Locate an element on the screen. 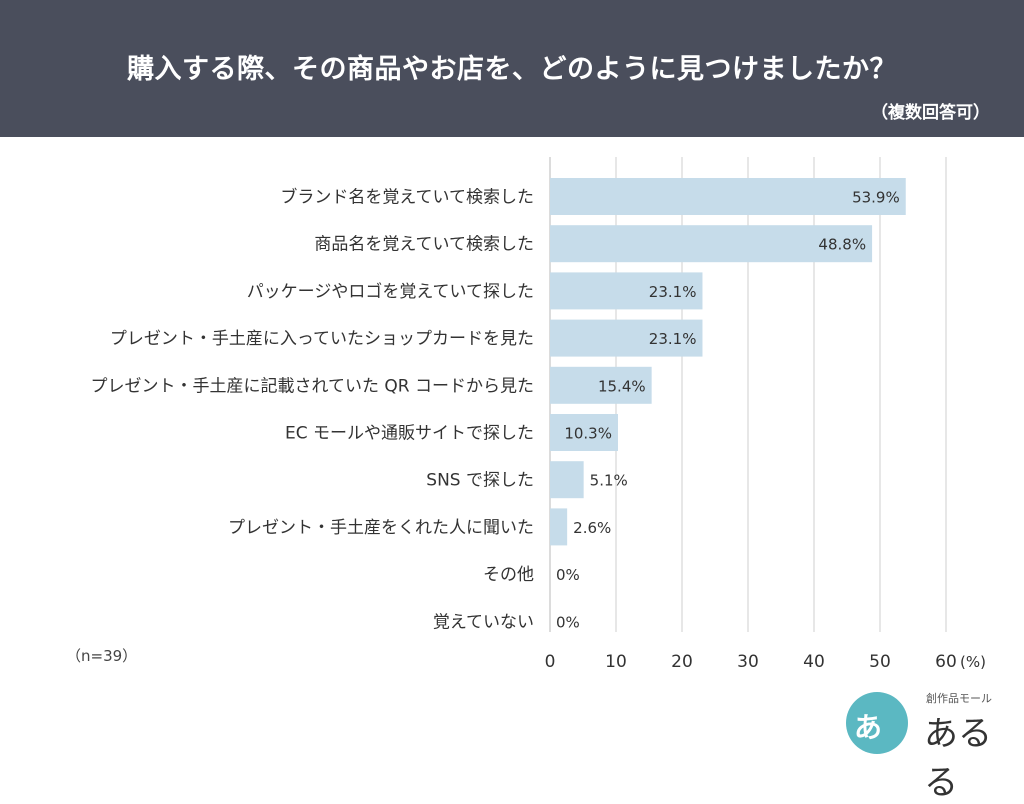 This screenshot has width=1024, height=804. x-axis-unit: (%) is located at coordinates (973, 662).